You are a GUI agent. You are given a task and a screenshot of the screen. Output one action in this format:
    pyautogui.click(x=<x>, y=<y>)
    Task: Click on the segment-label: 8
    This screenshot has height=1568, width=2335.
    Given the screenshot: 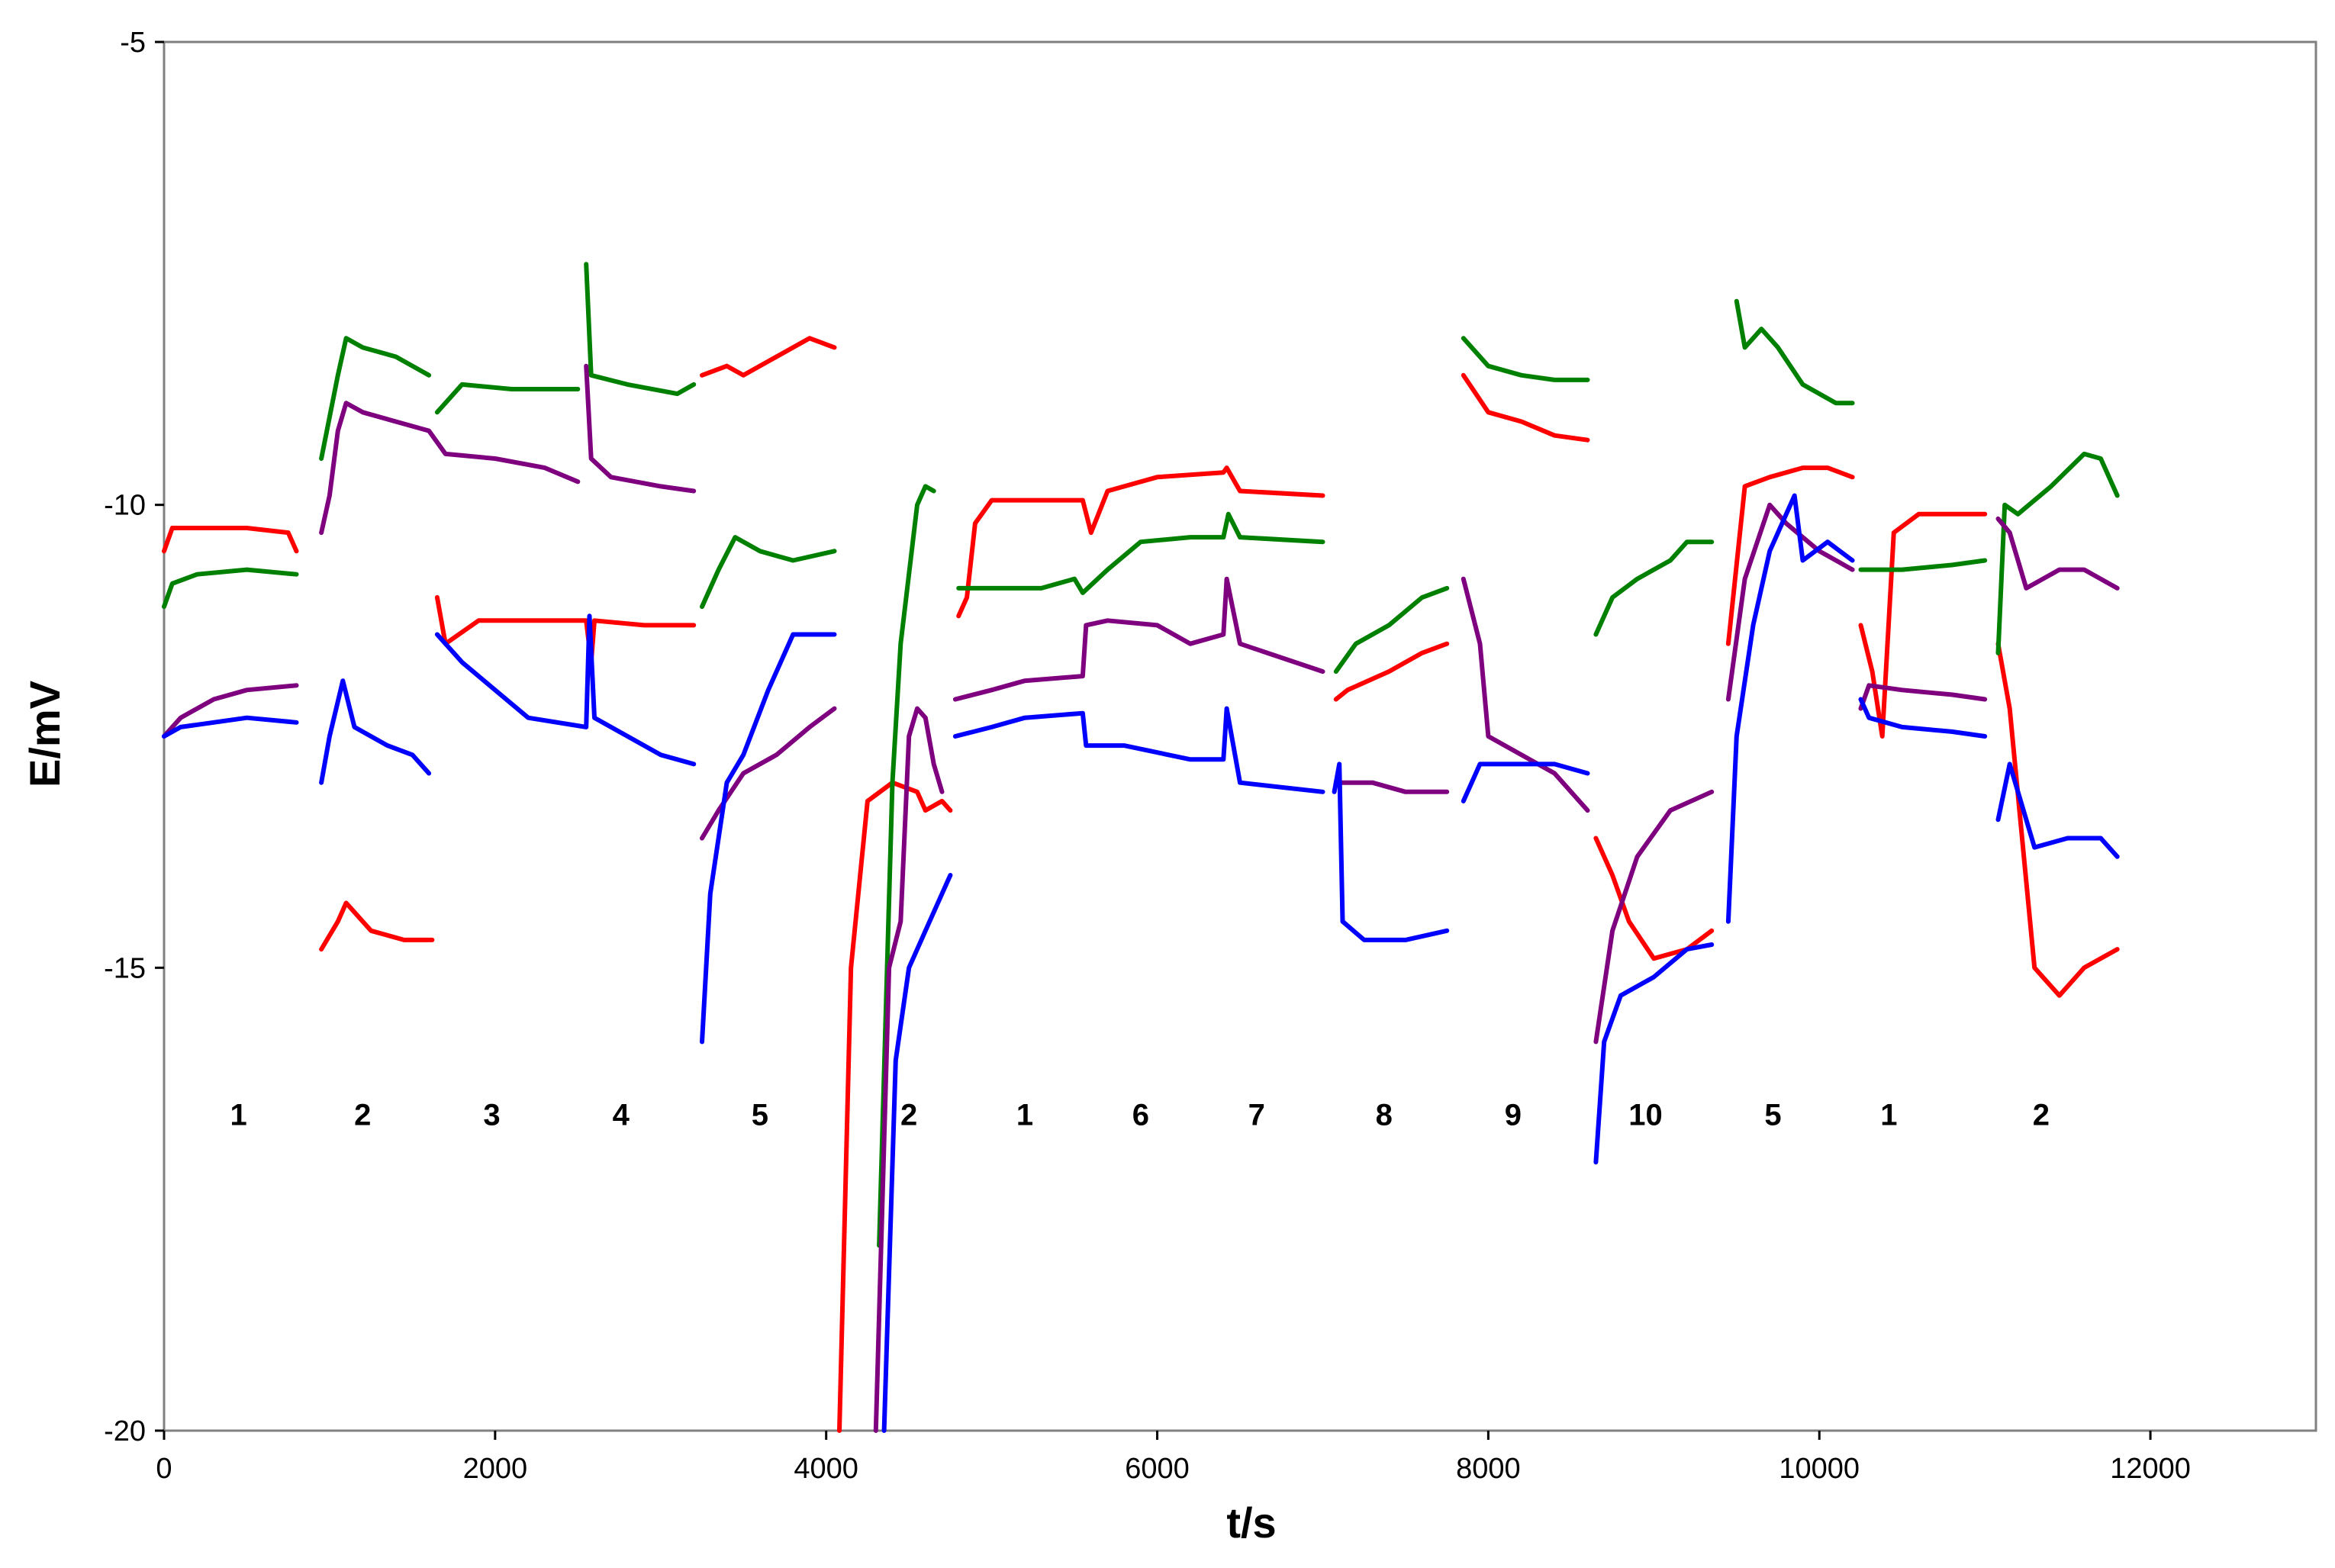 What is the action you would take?
    pyautogui.click(x=1384, y=1115)
    